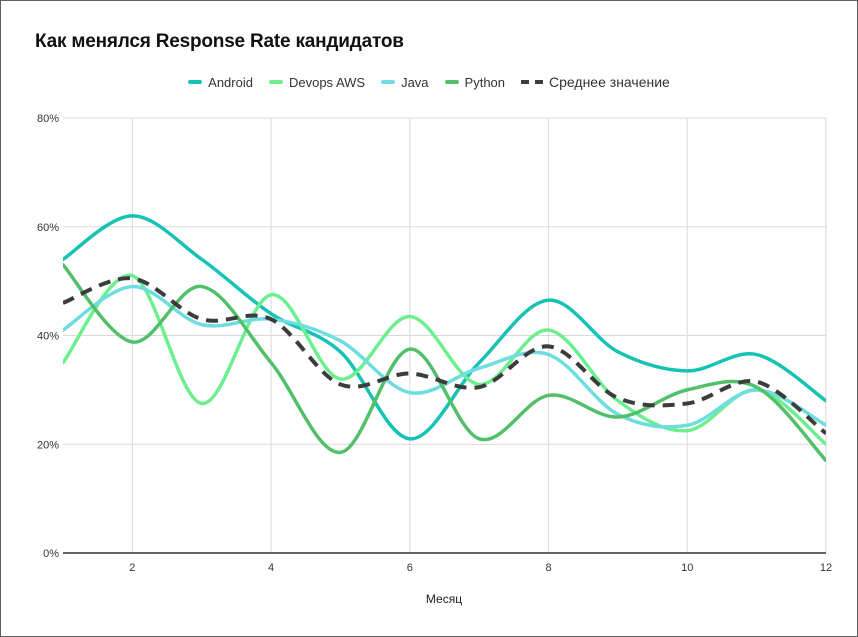  Describe the element at coordinates (271, 568) in the screenshot. I see `x-tick-label: 4` at that location.